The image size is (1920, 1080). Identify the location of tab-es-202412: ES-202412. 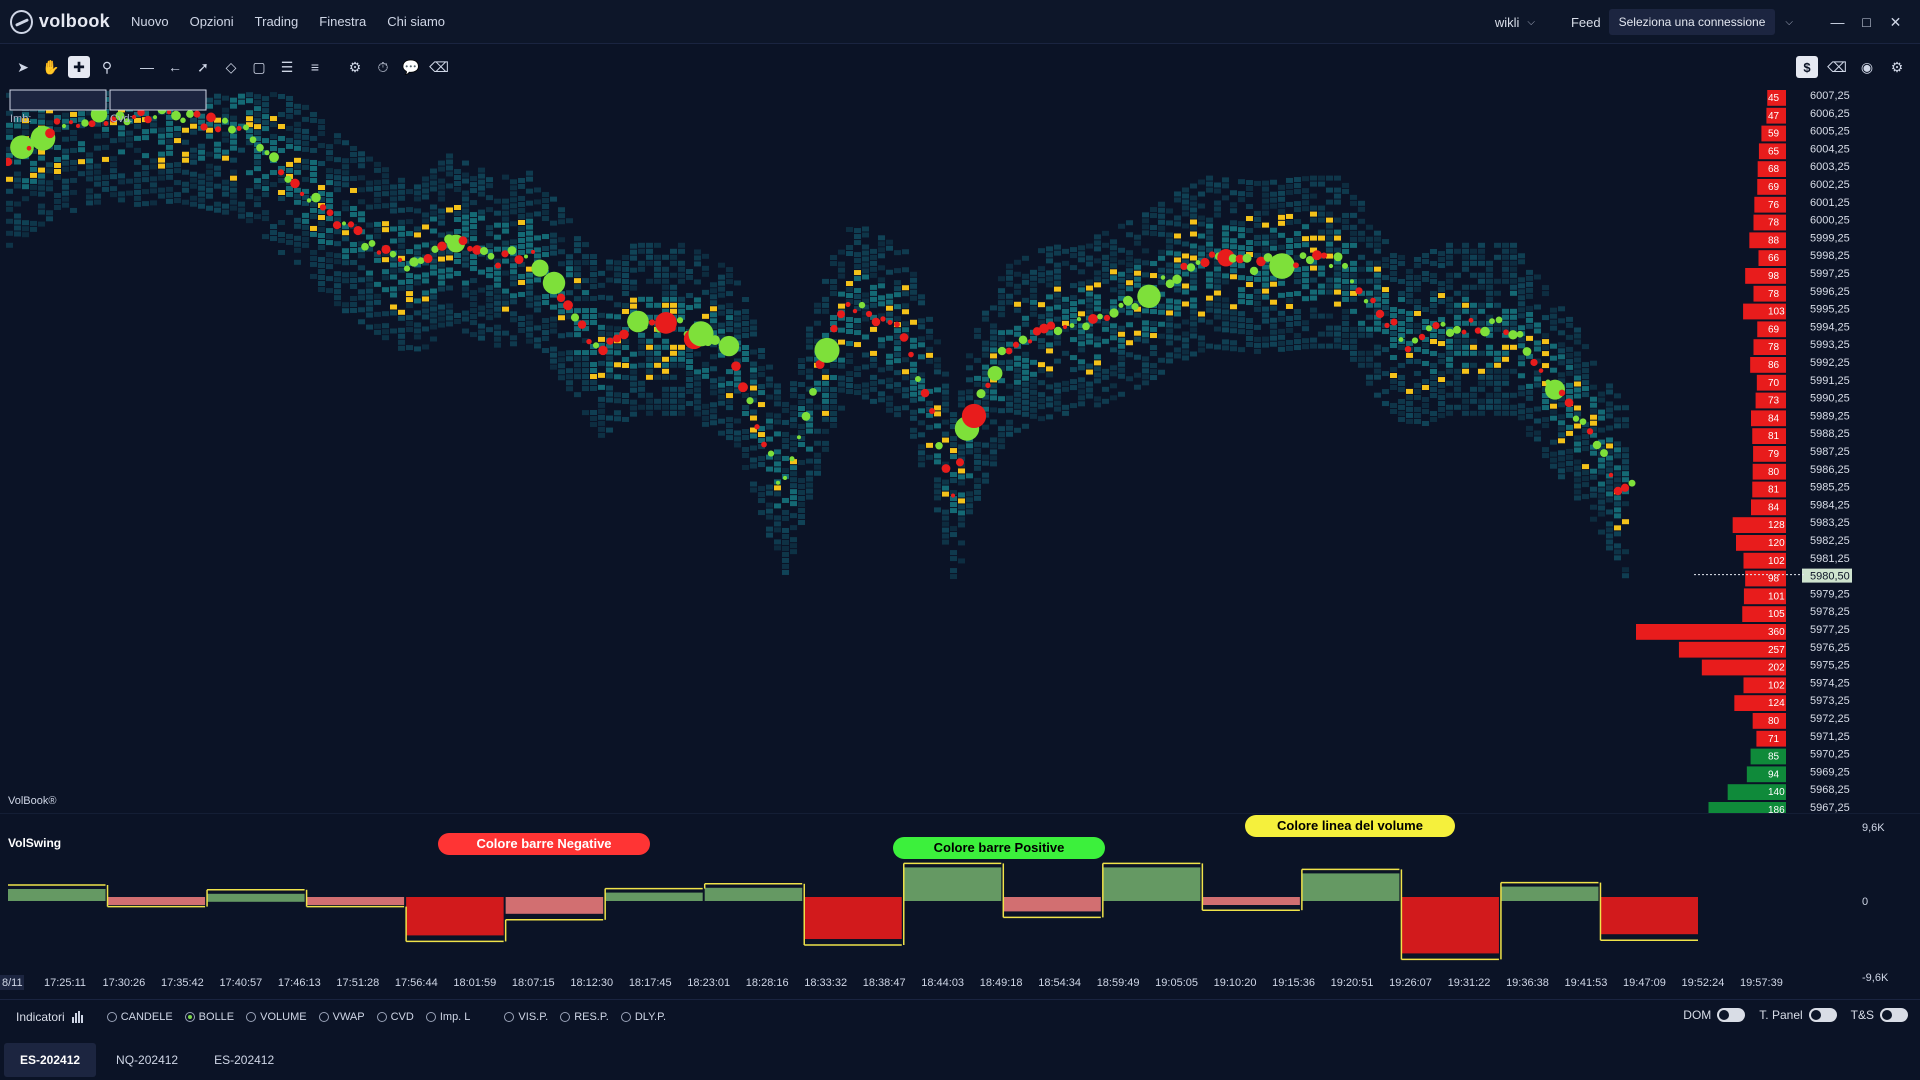
(50, 1060).